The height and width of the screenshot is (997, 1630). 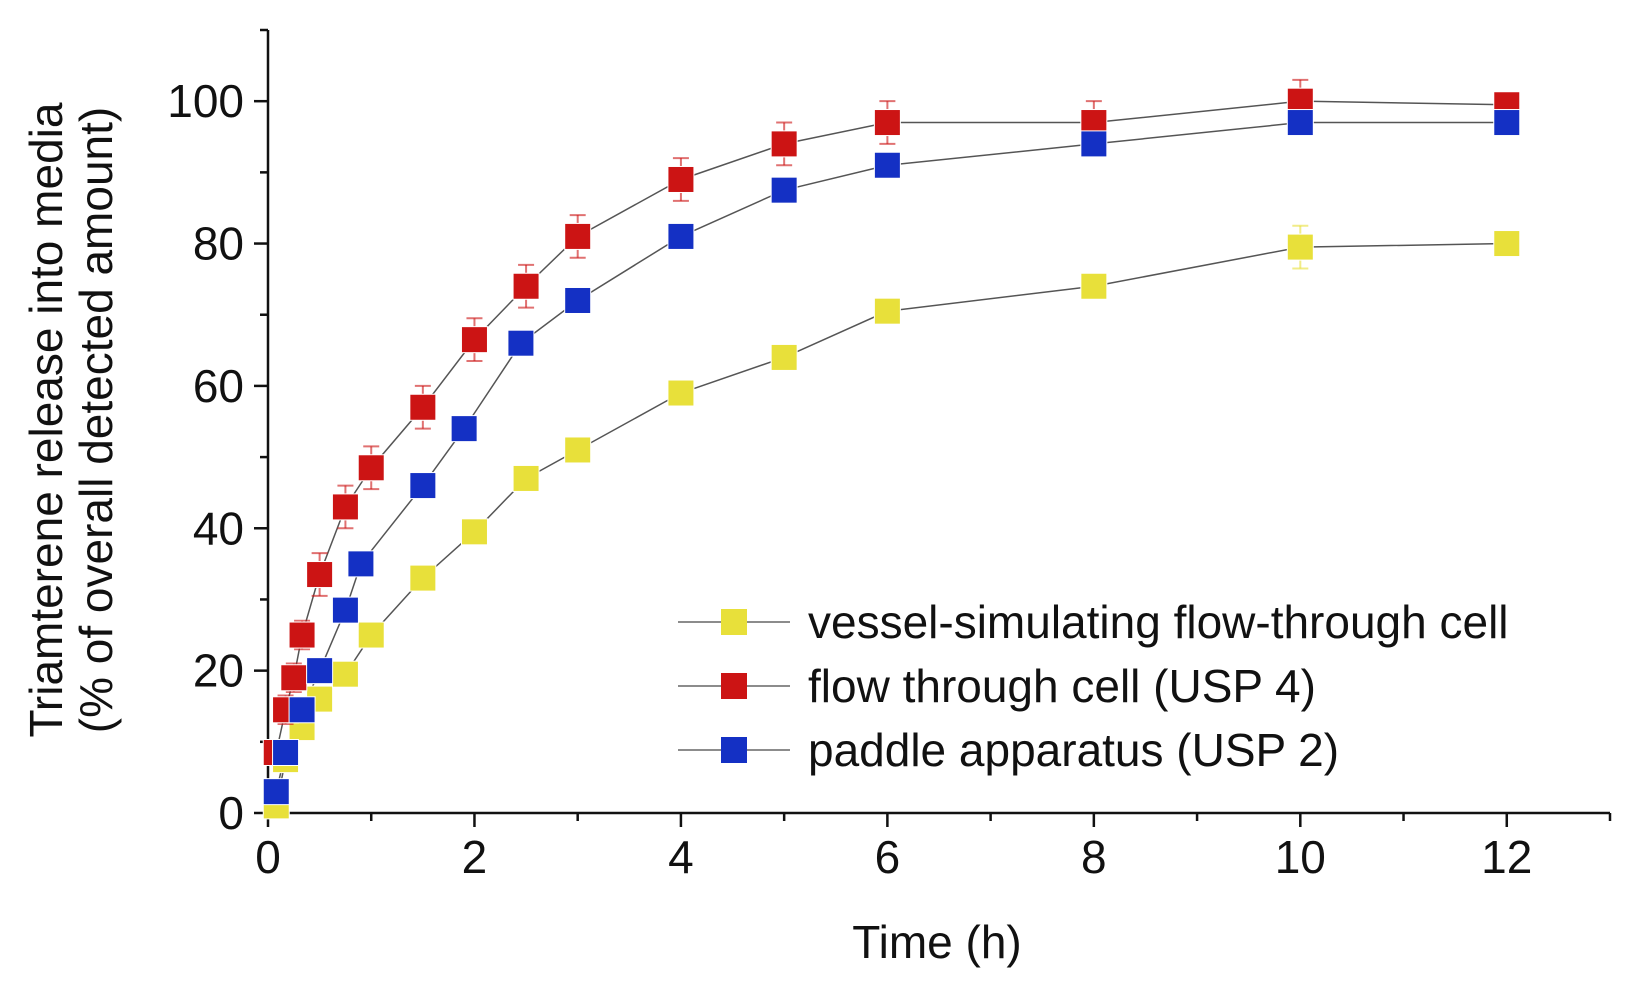 What do you see at coordinates (888, 857) in the screenshot?
I see `x-tick-label: 6` at bounding box center [888, 857].